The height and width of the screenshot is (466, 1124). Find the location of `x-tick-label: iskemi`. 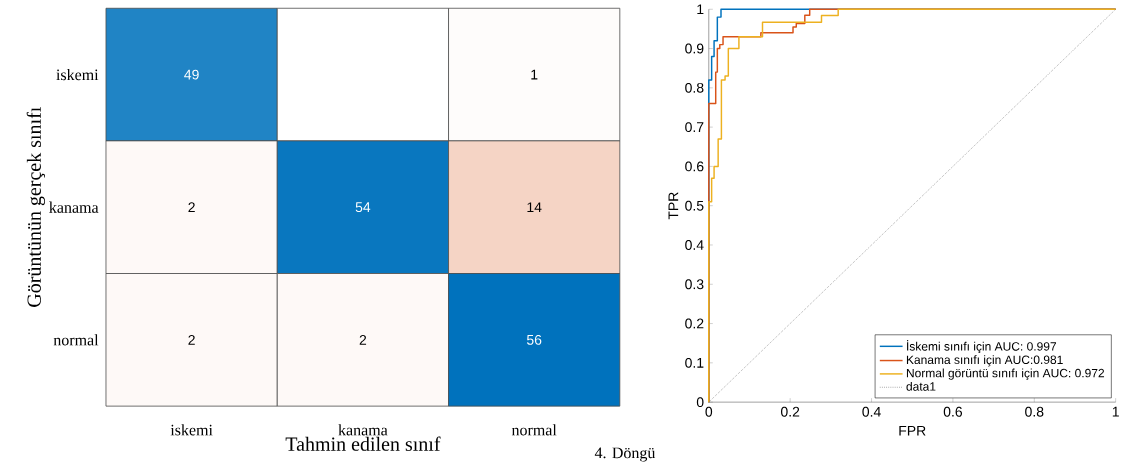

x-tick-label: iskemi is located at coordinates (191, 430).